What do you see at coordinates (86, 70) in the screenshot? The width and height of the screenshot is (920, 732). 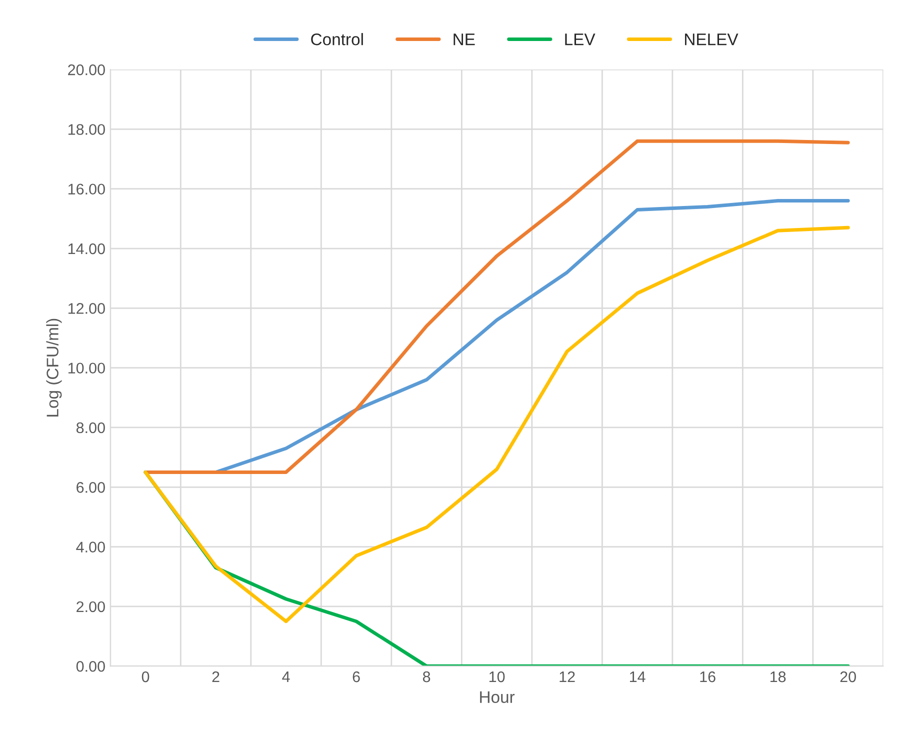 I see `y-tick-label: 20.00` at bounding box center [86, 70].